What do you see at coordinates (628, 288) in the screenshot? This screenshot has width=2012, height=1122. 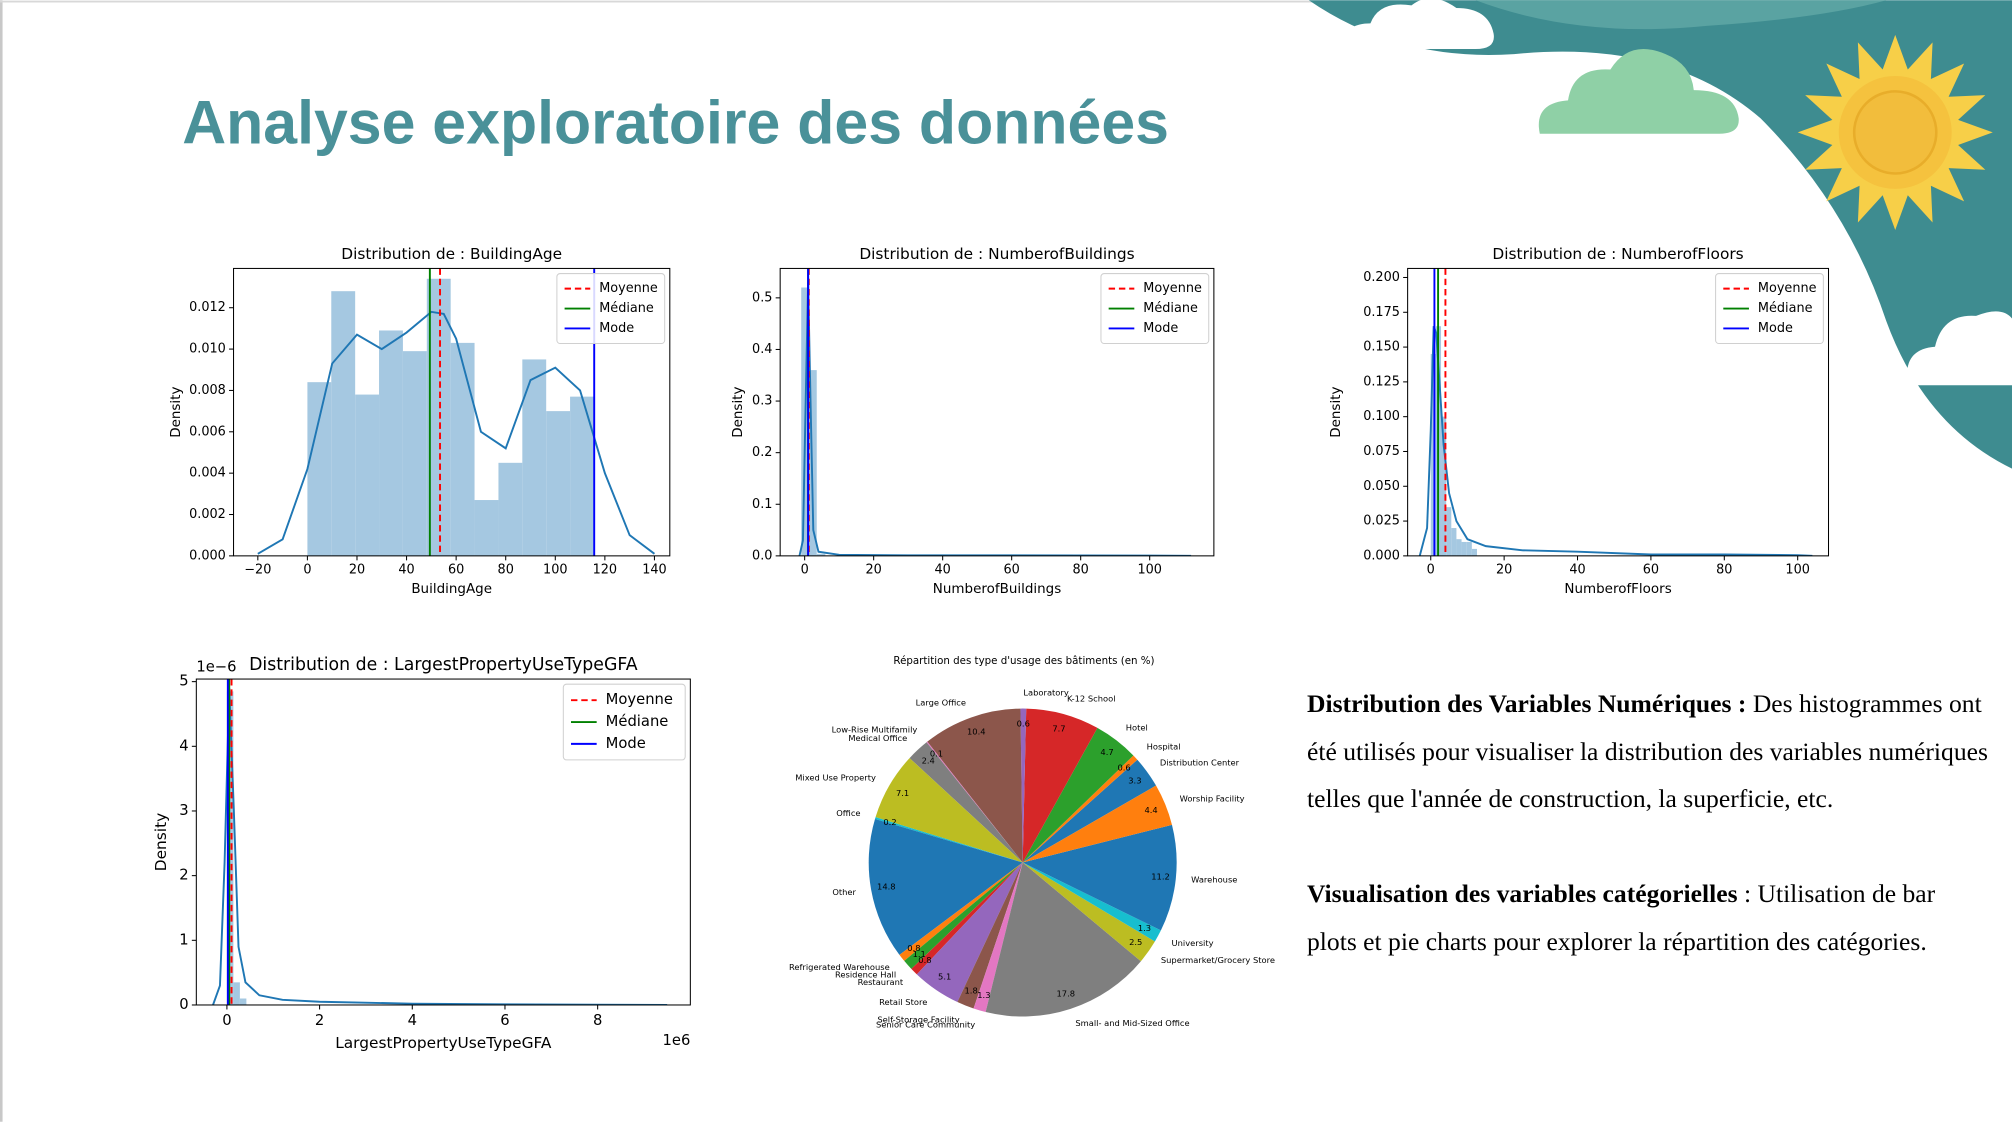 I see `legend-label: Moyenne` at bounding box center [628, 288].